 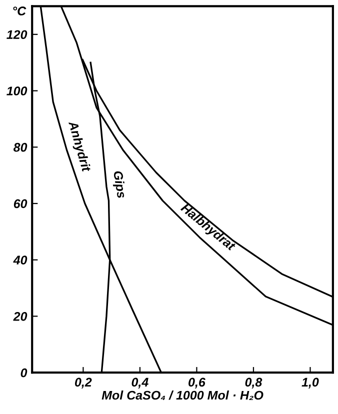 I want to click on y-tick-label: 120, so click(x=17, y=35).